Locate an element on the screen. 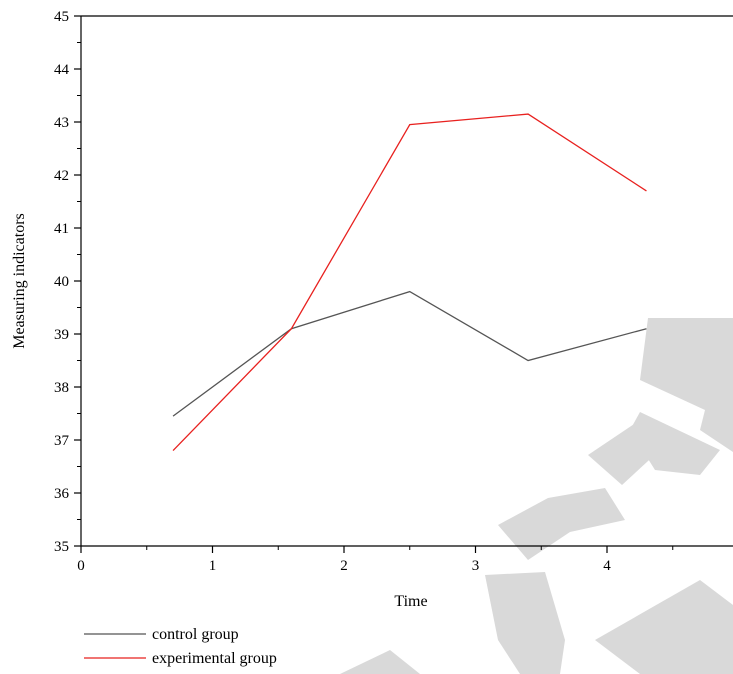  legend: control group experimental group is located at coordinates (180, 646).